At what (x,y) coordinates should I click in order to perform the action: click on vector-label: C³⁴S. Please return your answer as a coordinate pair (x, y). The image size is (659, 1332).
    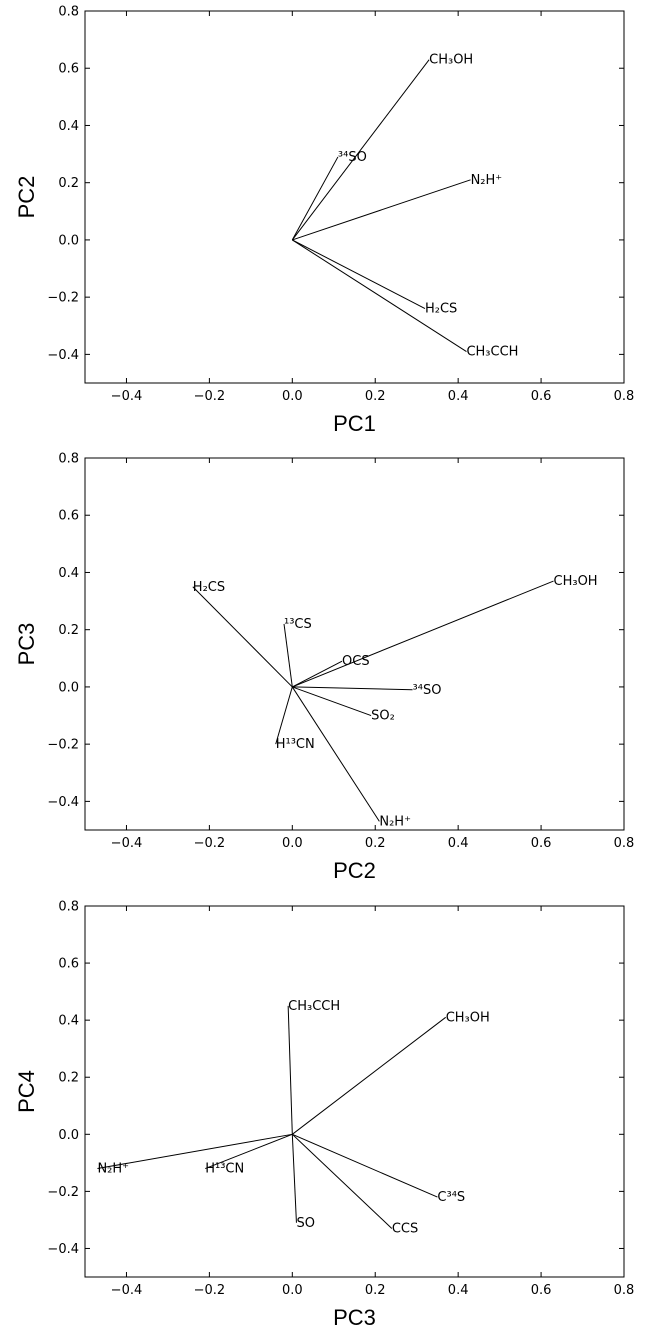
    Looking at the image, I should click on (451, 1197).